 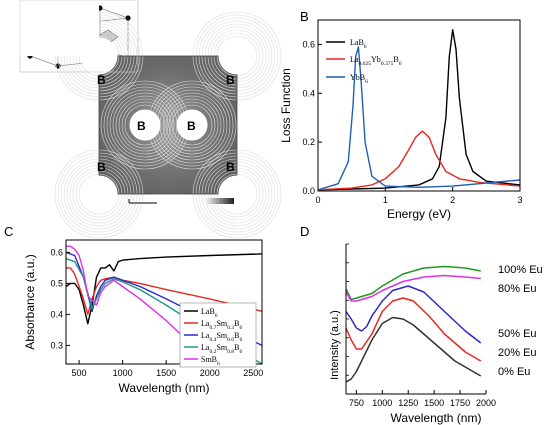 I want to click on x-tick-label: 1750, so click(x=460, y=403).